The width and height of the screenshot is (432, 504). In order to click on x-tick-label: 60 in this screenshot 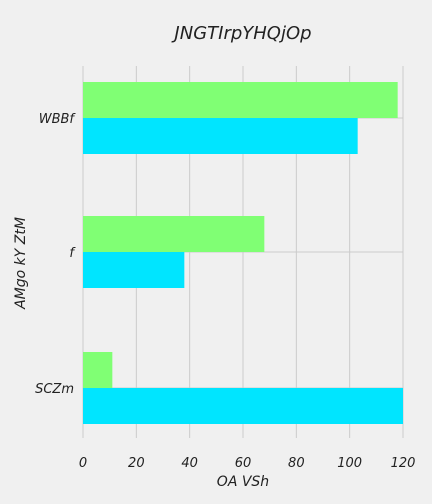, I will do `click(243, 463)`.